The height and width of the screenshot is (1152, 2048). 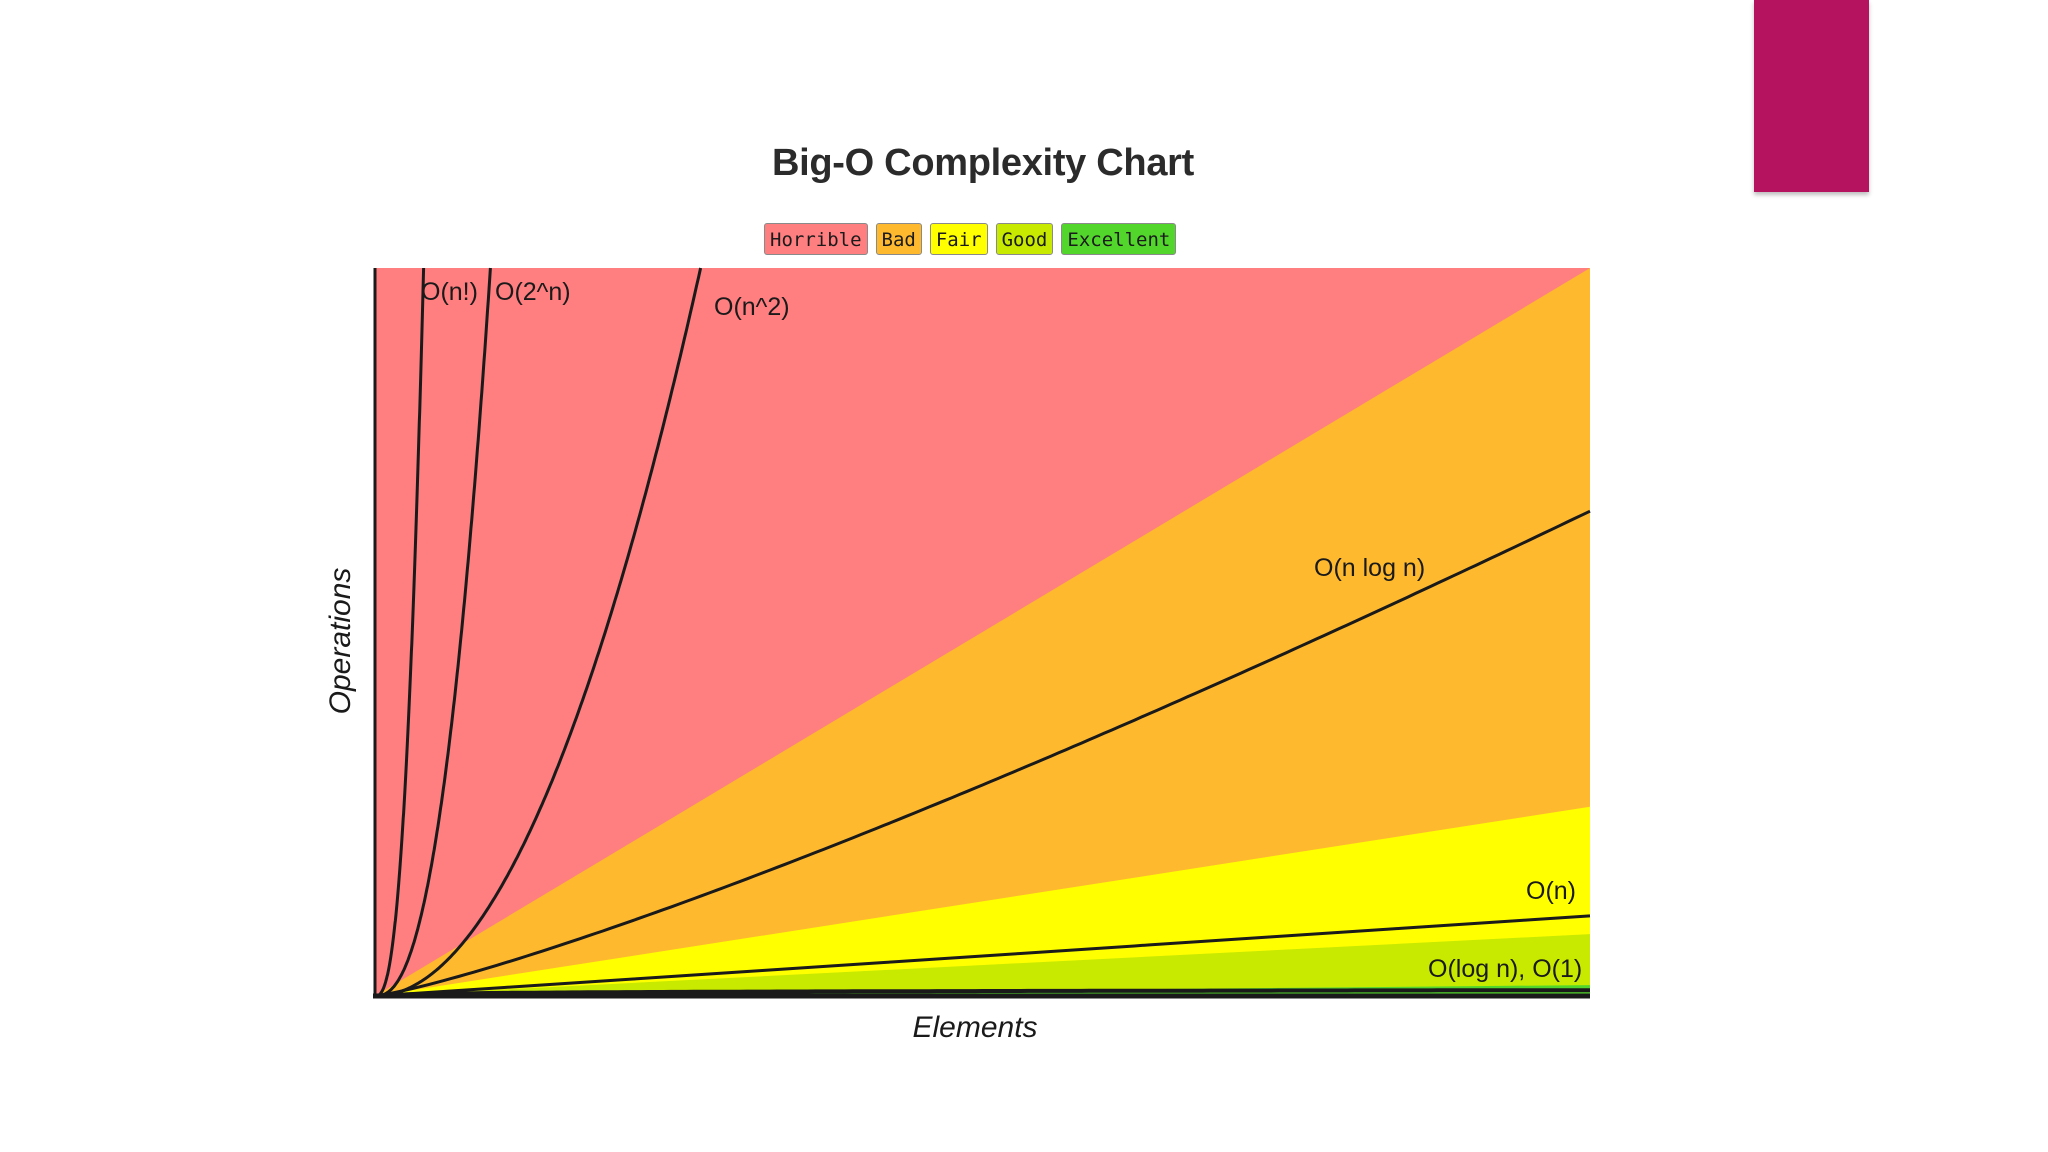 I want to click on accent-block, so click(x=1811, y=96).